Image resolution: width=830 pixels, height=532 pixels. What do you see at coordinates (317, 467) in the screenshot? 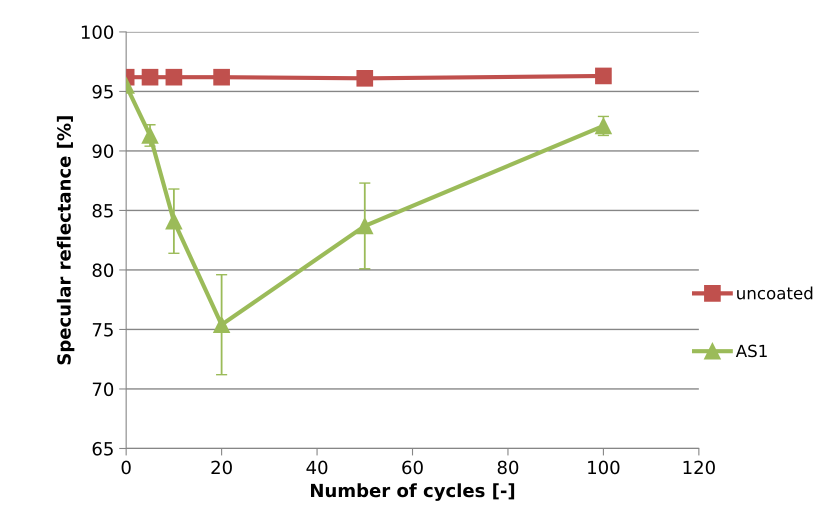
I see `x-tick-label: 40` at bounding box center [317, 467].